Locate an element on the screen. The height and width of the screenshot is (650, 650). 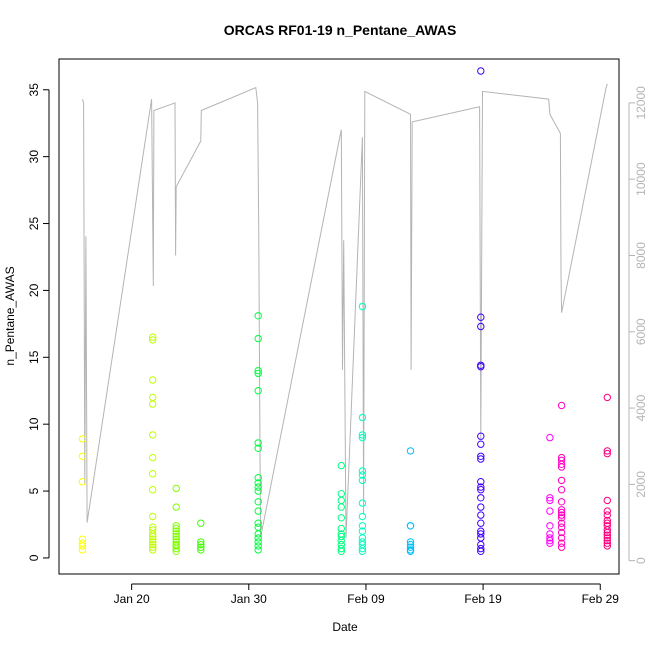
series-rf03 is located at coordinates (176, 519).